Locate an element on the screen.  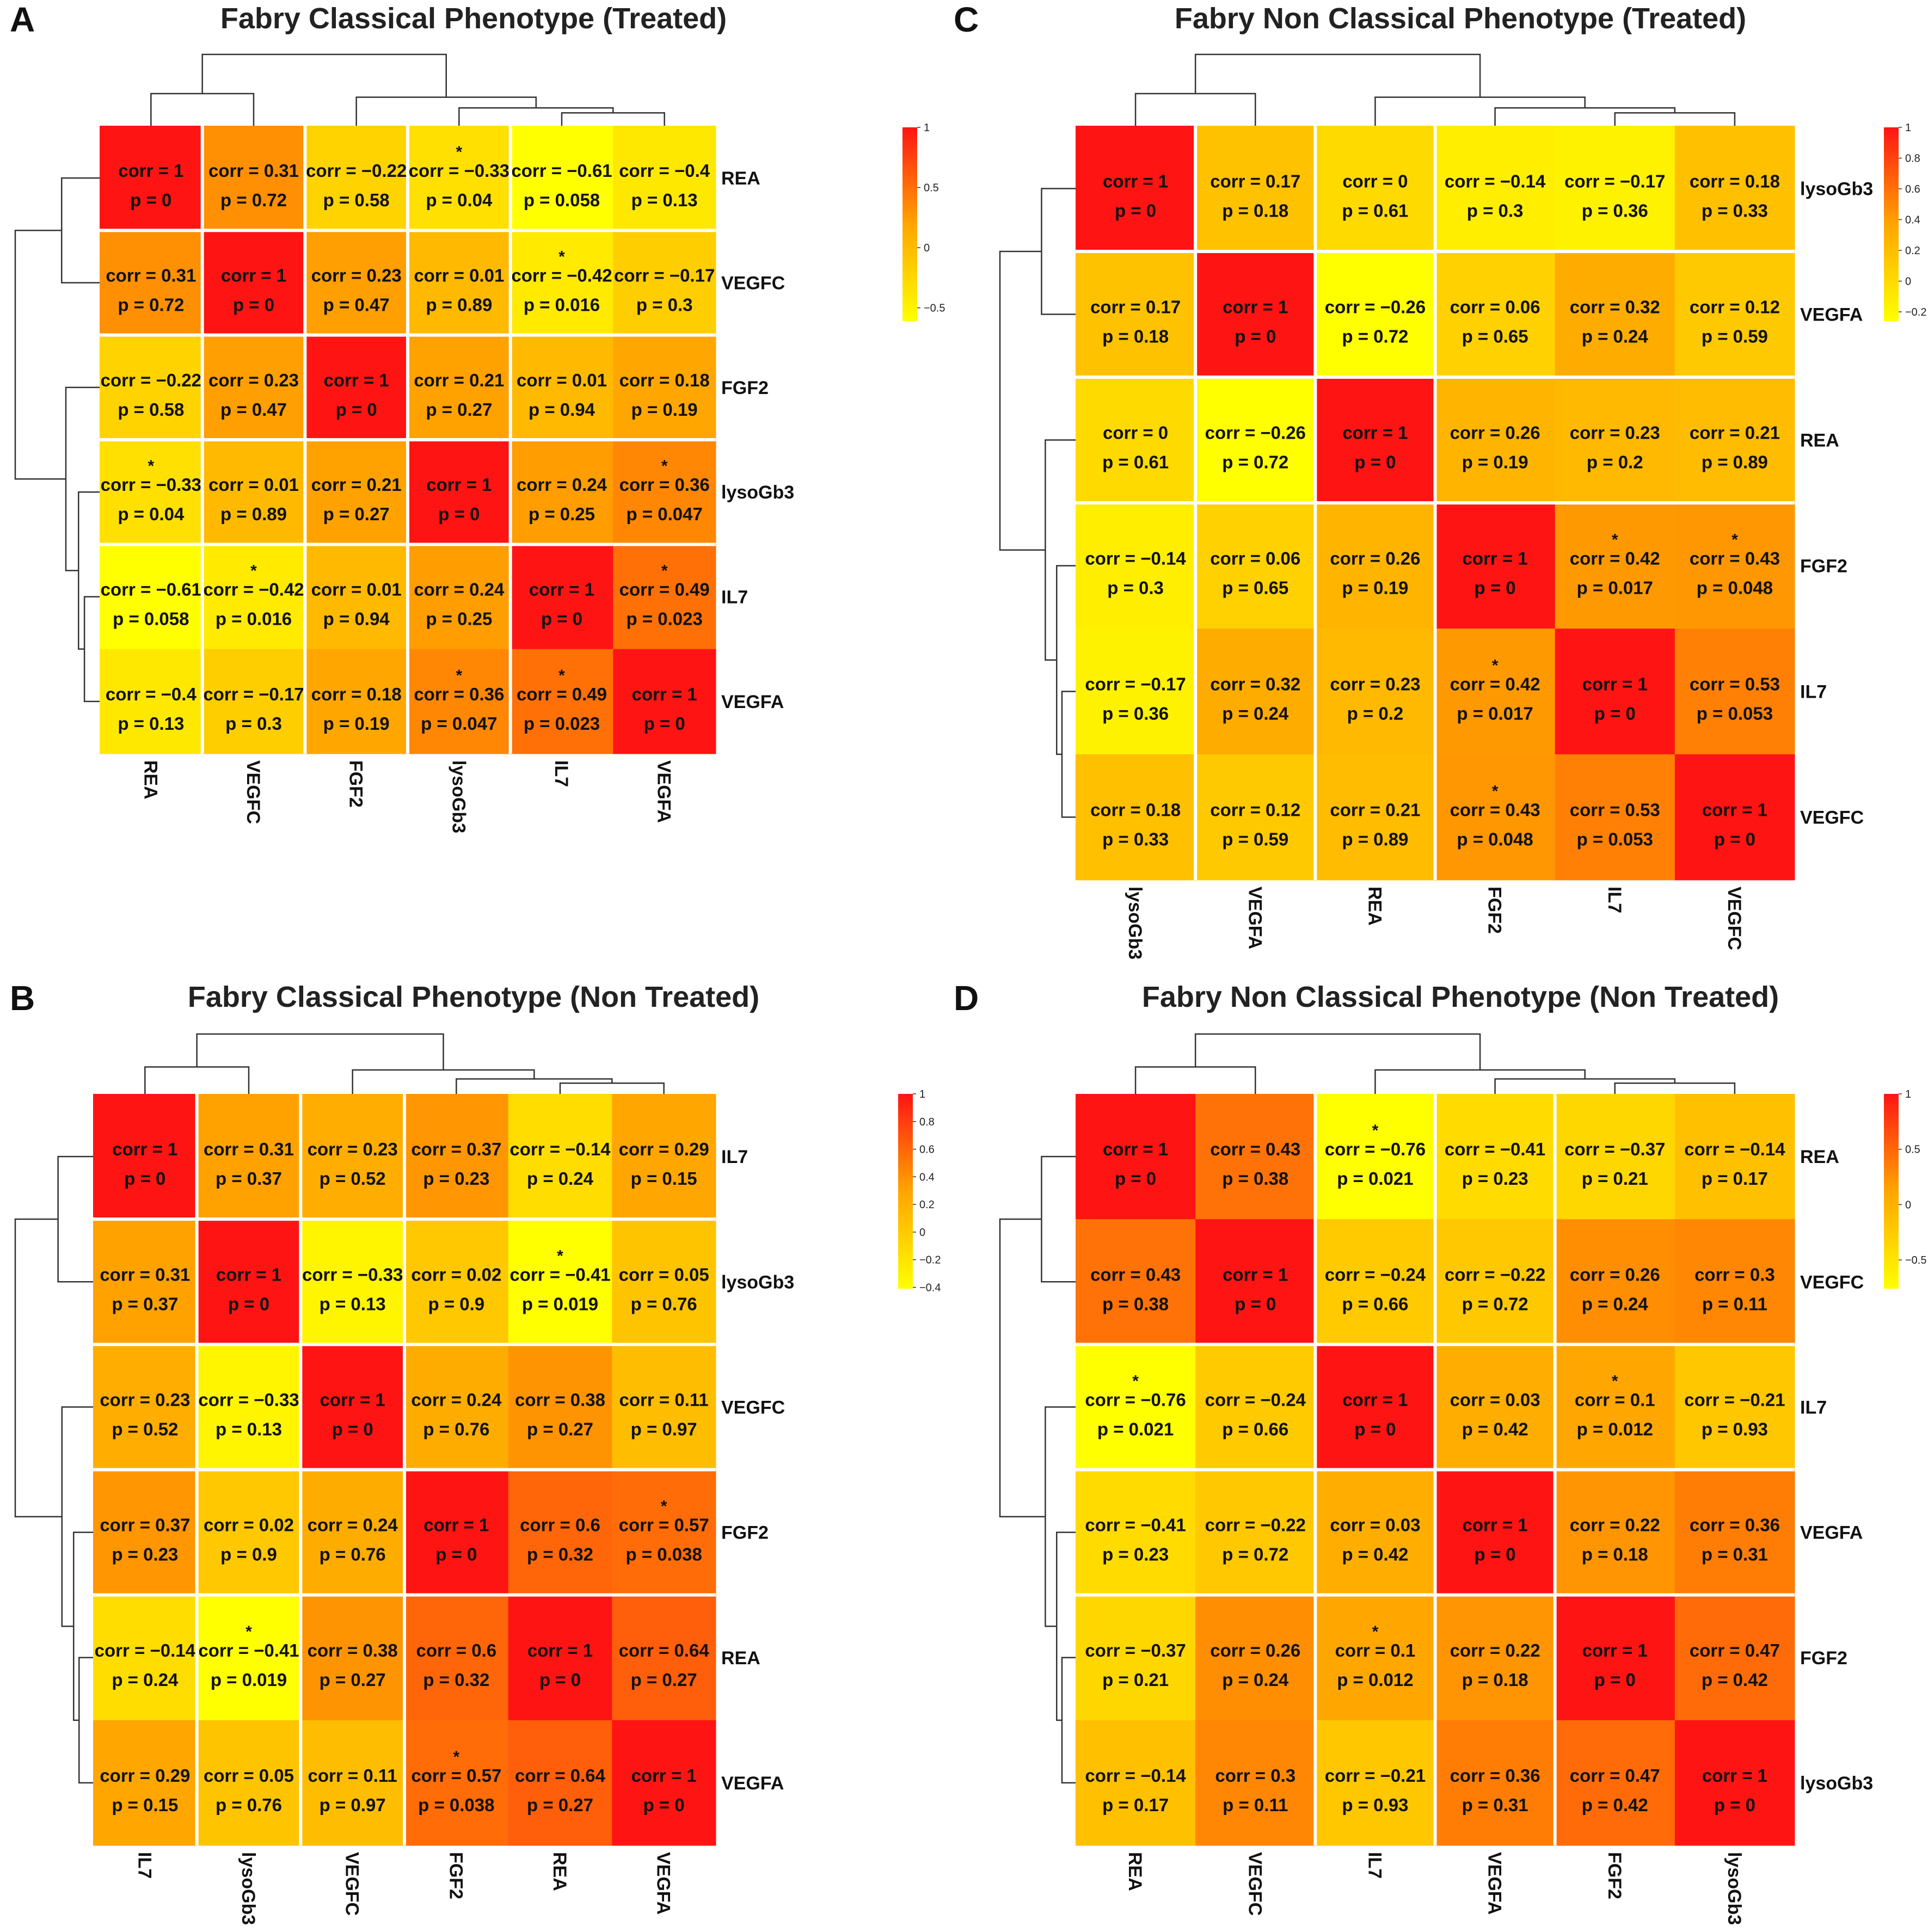
cell-corr-label: corr = 0.06 is located at coordinates (1255, 559).